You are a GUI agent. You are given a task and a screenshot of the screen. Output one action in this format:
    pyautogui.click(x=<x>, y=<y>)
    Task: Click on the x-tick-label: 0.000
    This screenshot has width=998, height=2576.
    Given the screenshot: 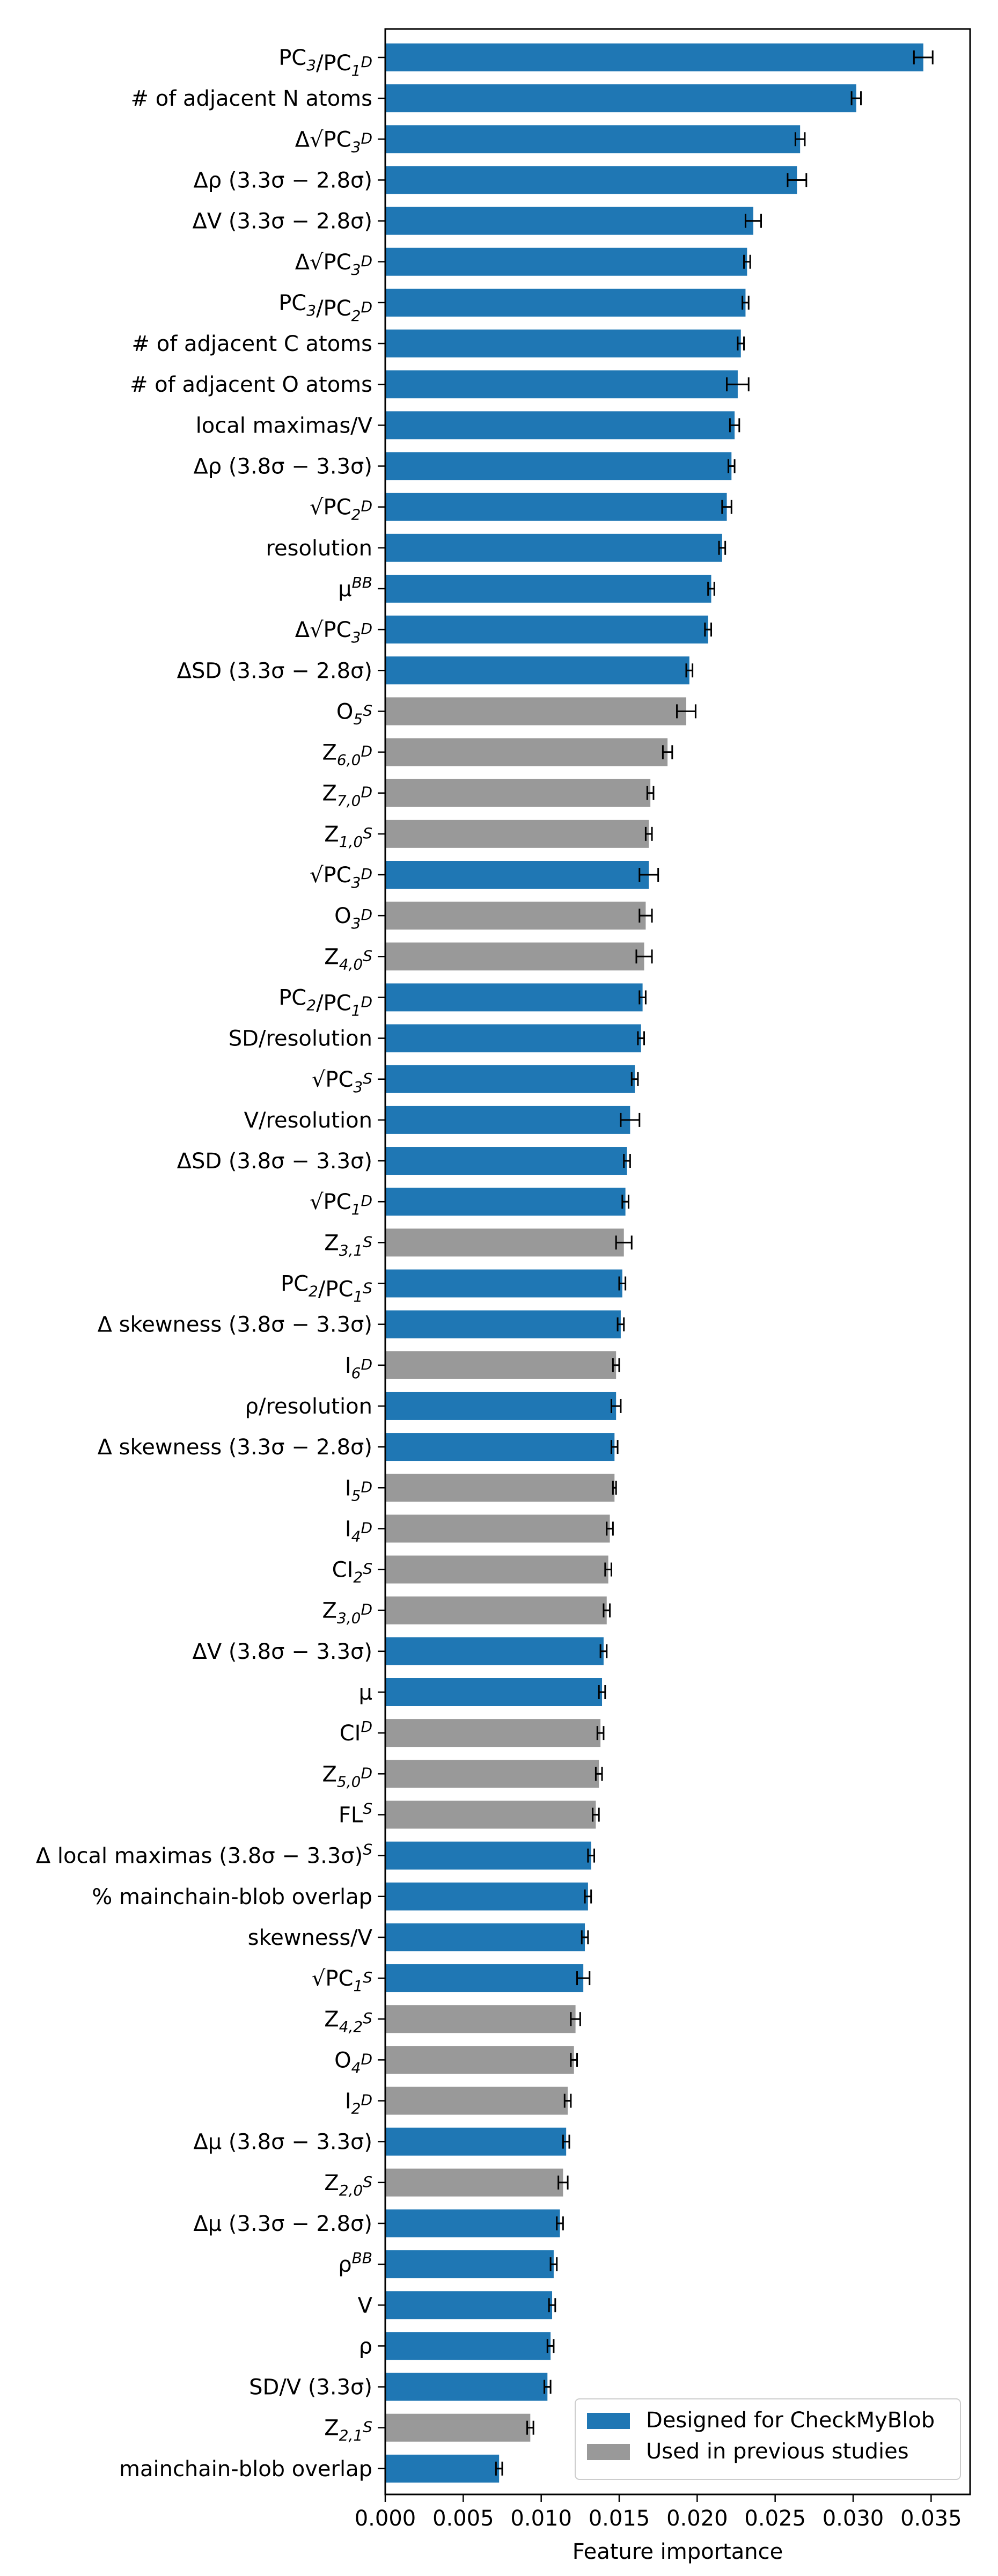 What is the action you would take?
    pyautogui.click(x=385, y=2518)
    